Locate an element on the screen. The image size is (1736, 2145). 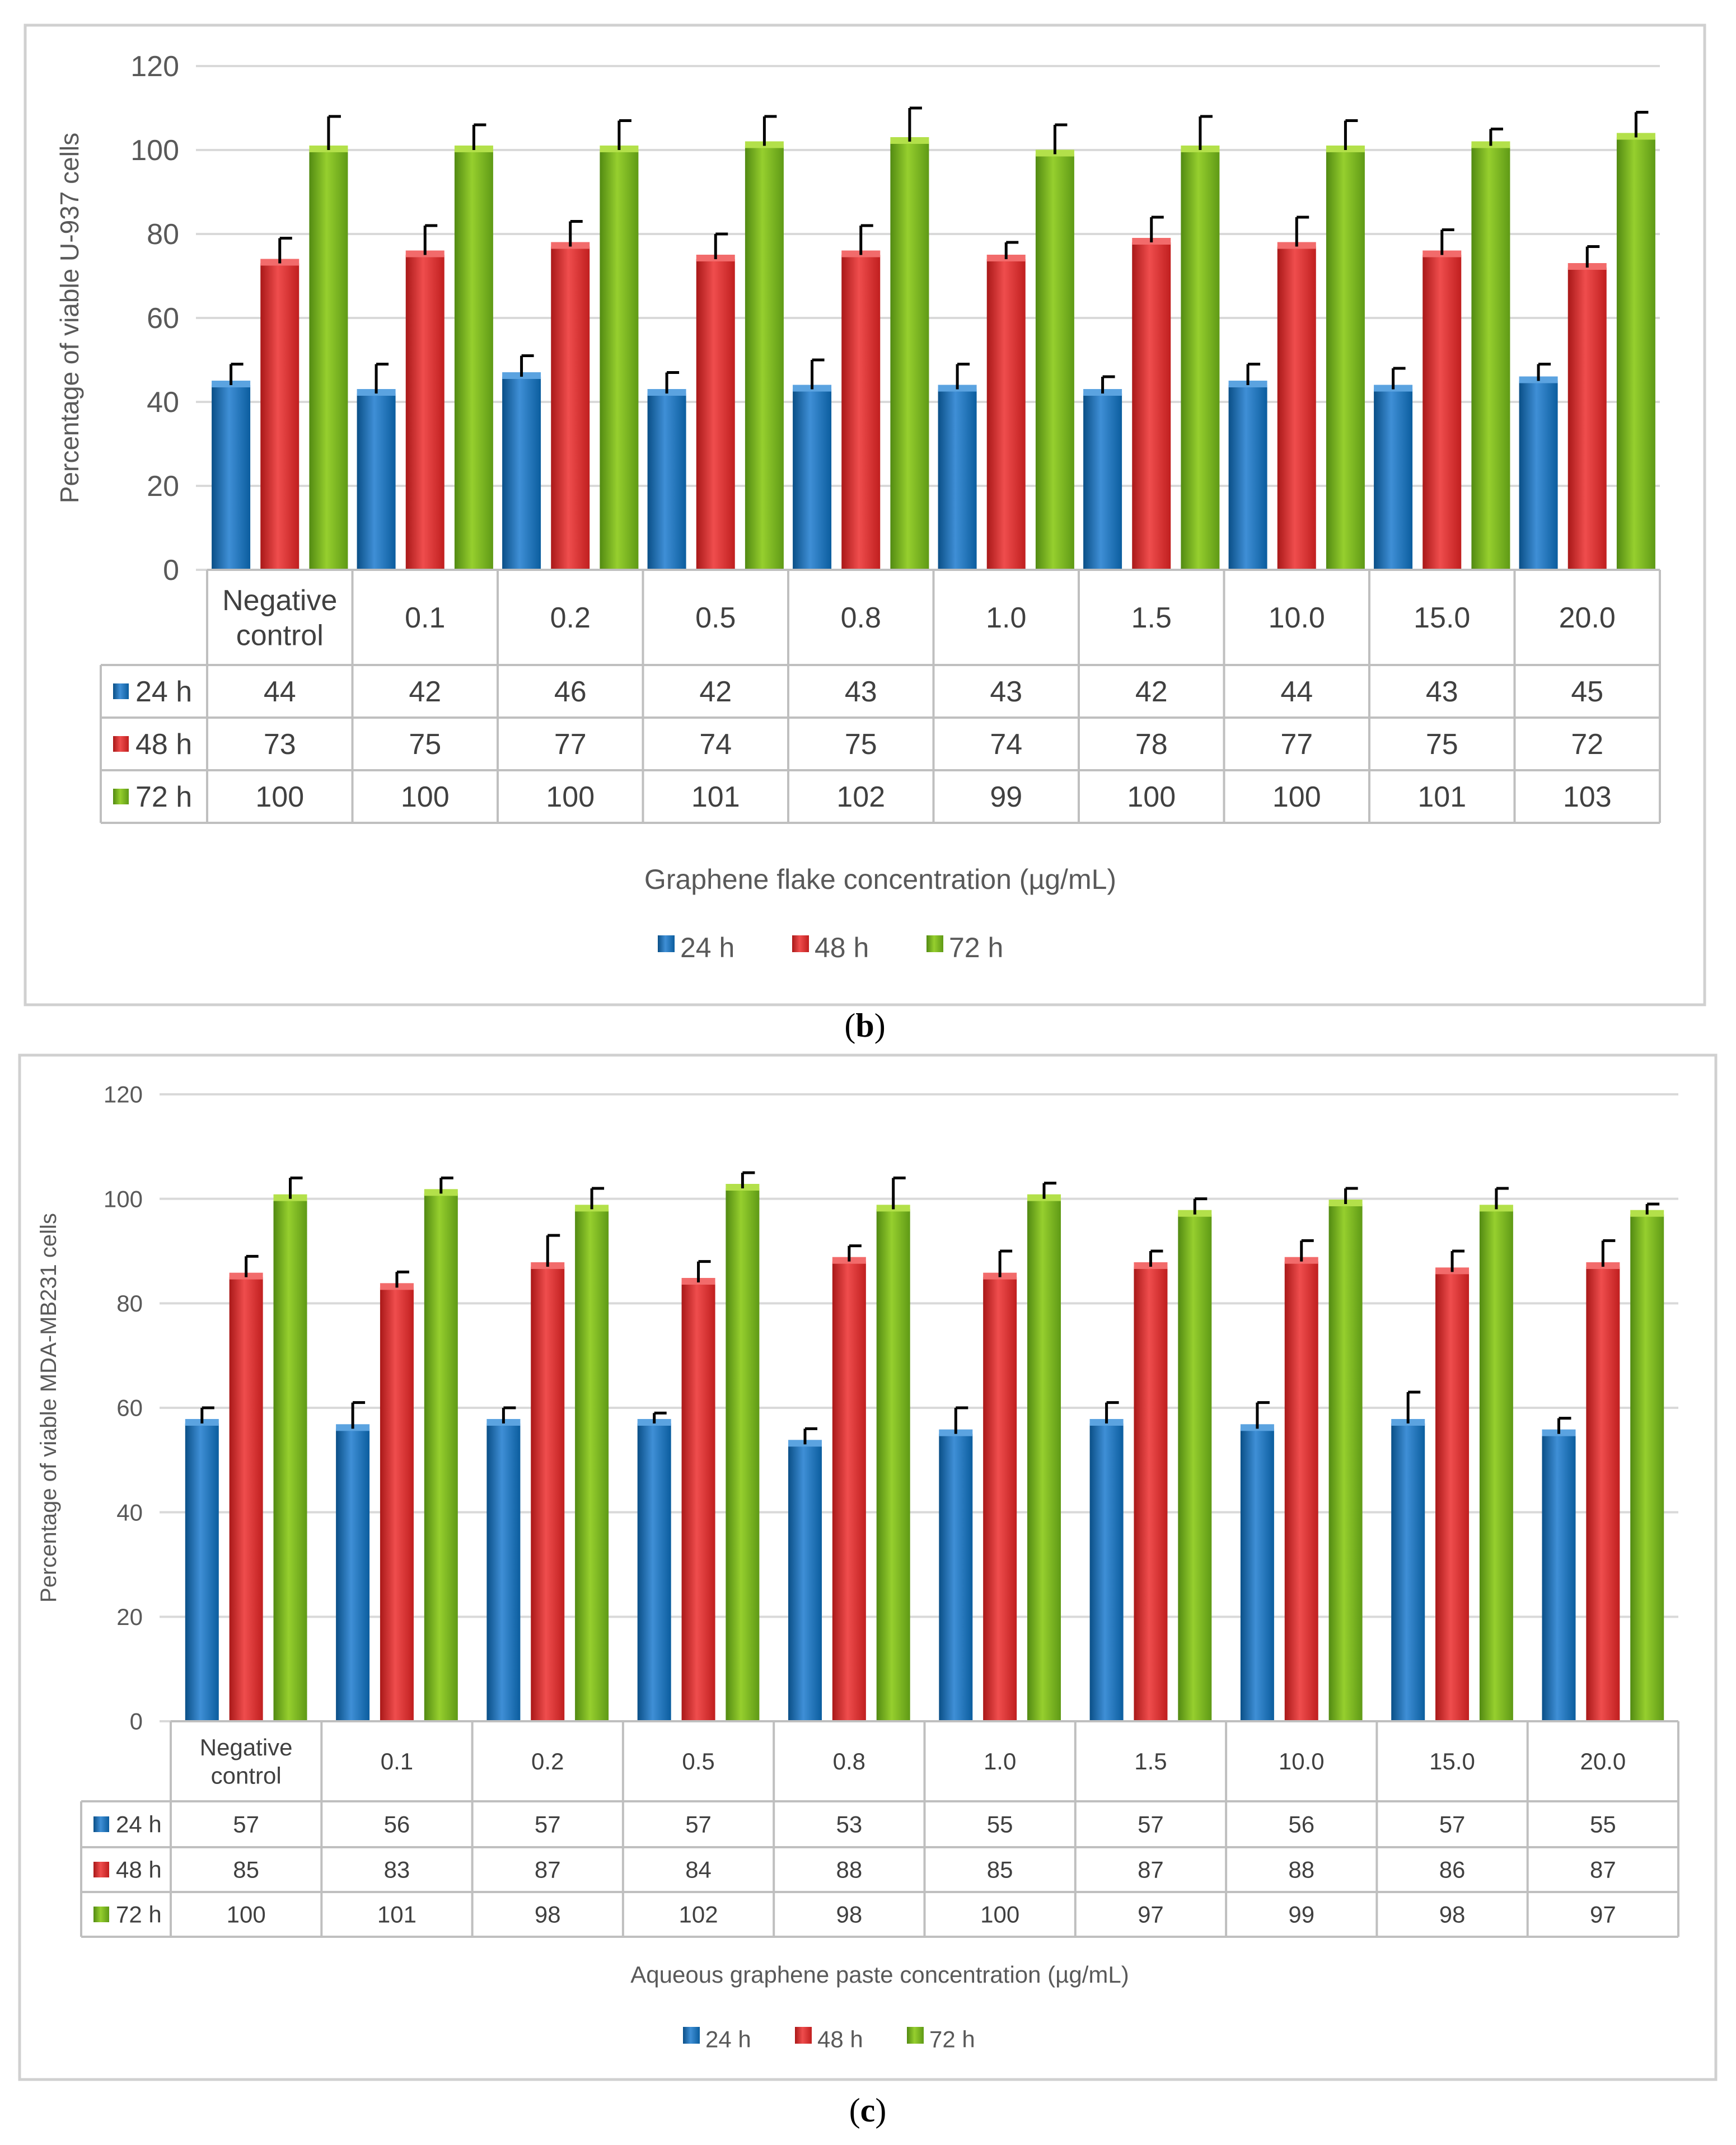
y-axis-label: Percentage of viable MDA-MB231 cells is located at coordinates (48, 1408).